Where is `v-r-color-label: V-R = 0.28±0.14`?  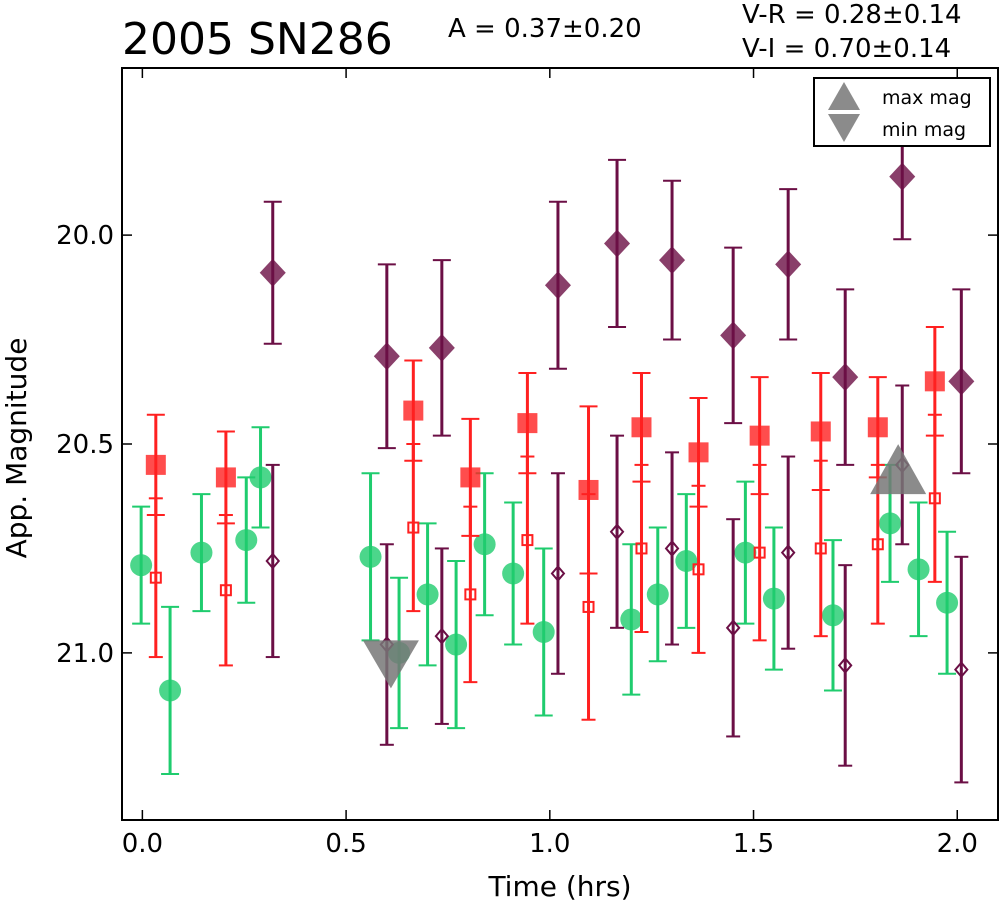 v-r-color-label: V-R = 0.28±0.14 is located at coordinates (852, 15).